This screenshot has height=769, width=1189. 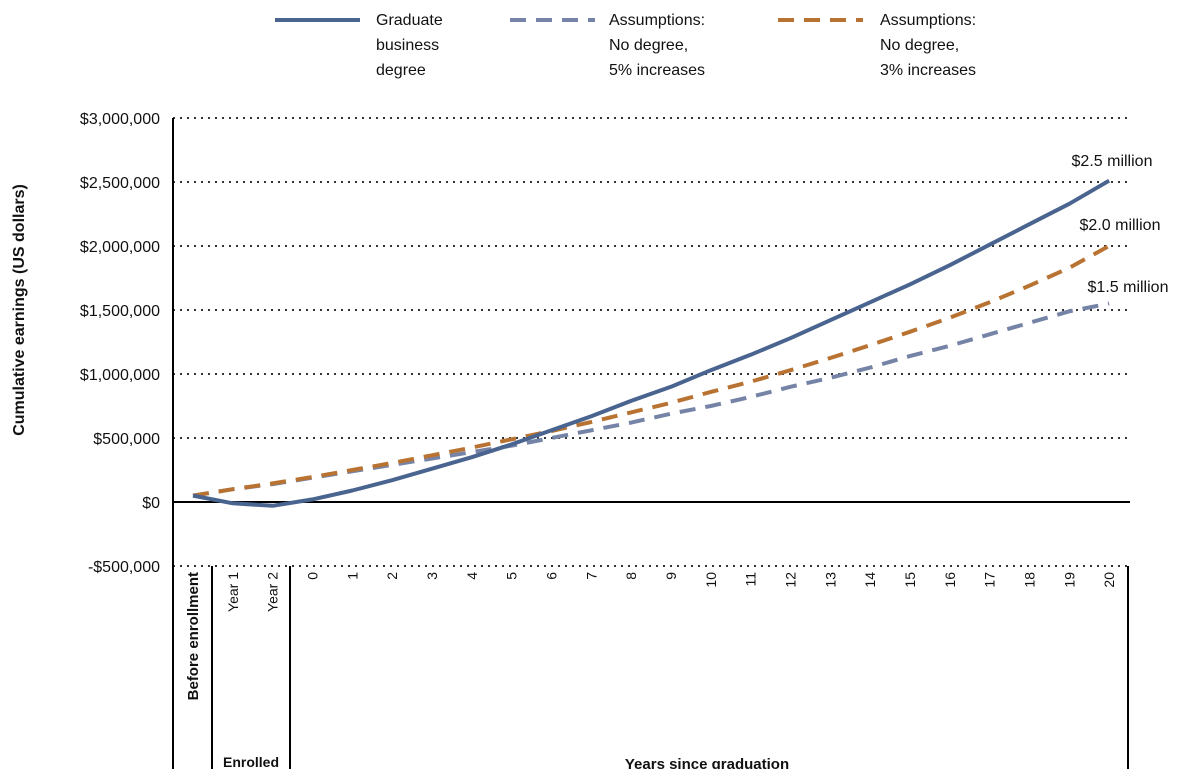 What do you see at coordinates (193, 636) in the screenshot?
I see `x-tick-label: Before enrollment` at bounding box center [193, 636].